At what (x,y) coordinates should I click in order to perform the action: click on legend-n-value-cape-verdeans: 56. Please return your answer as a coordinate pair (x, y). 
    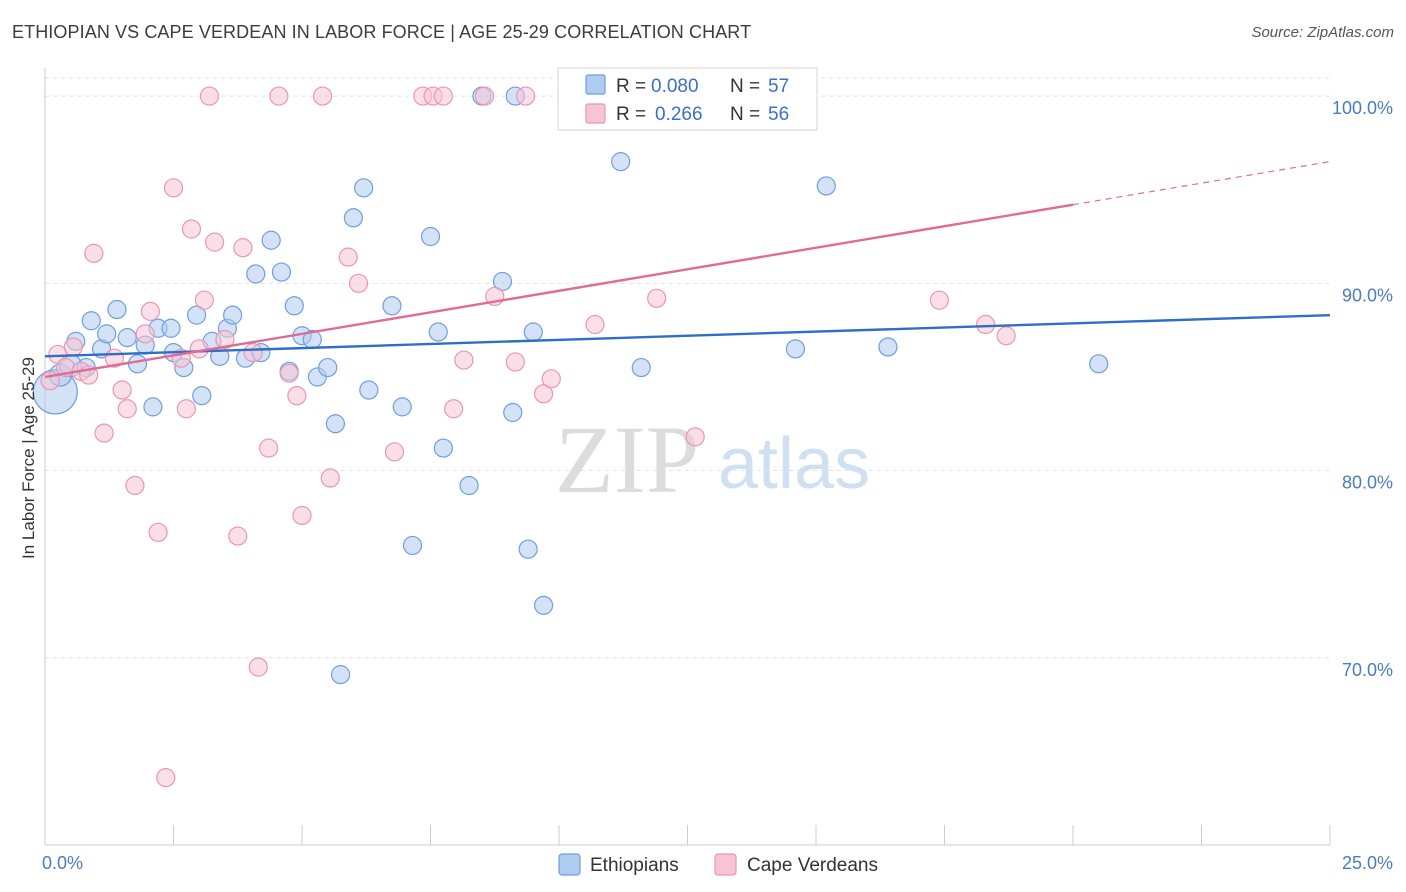
    Looking at the image, I should click on (778, 114).